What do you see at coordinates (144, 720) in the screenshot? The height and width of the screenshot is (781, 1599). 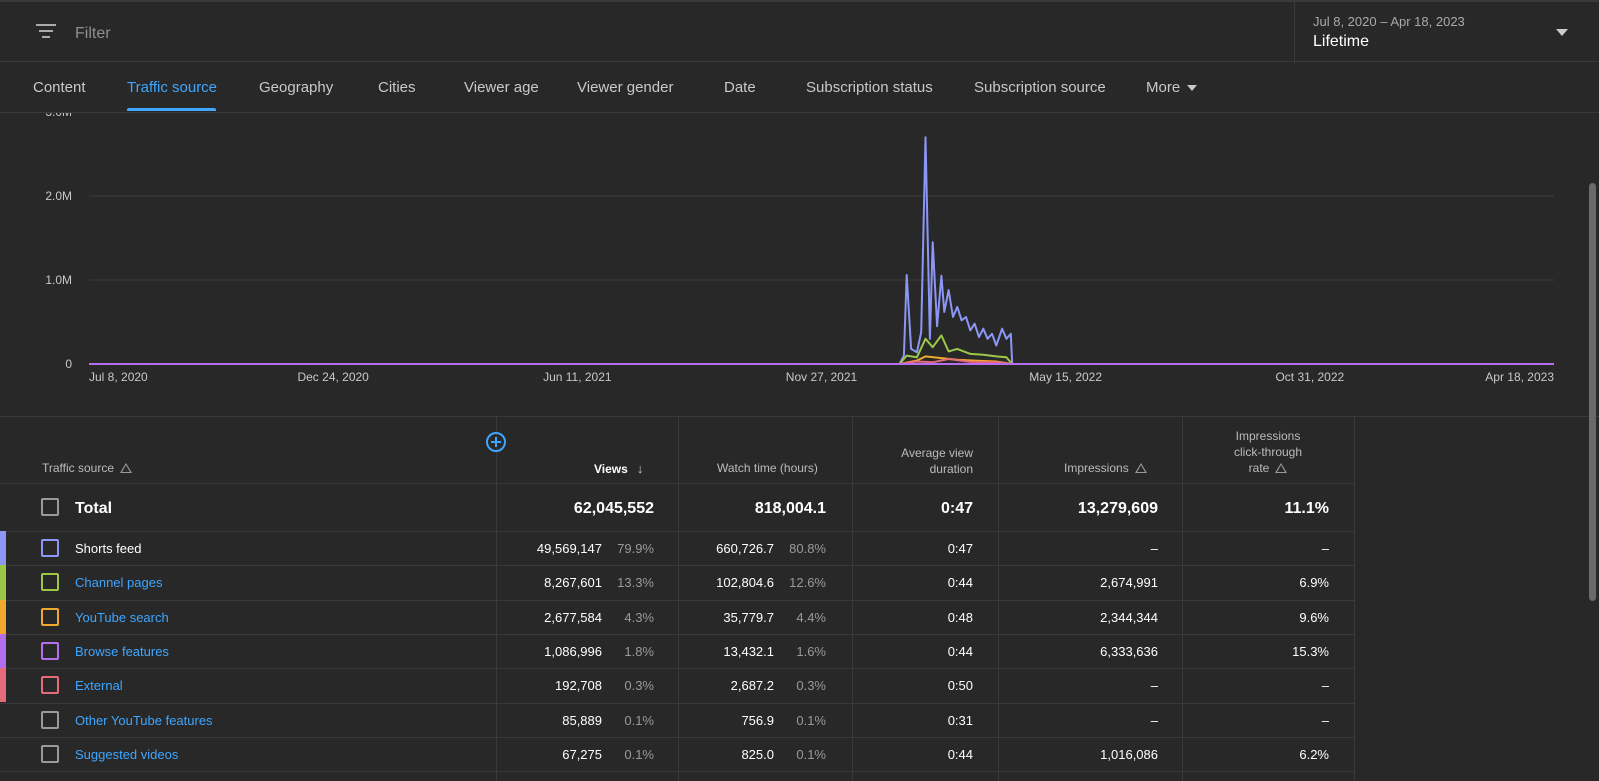 I see `row-source-name: Other YouTube features` at bounding box center [144, 720].